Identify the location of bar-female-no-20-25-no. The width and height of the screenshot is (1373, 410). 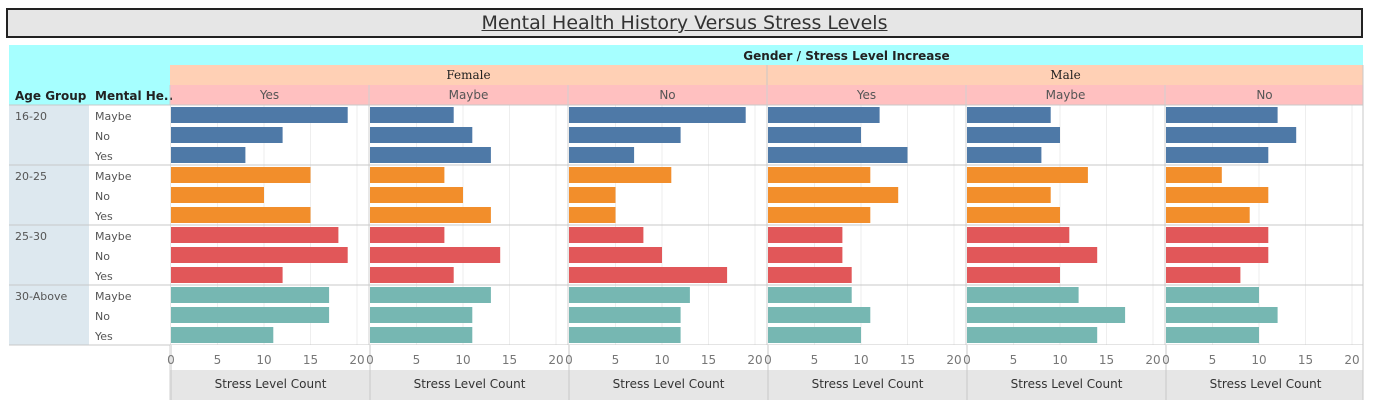
(592, 195).